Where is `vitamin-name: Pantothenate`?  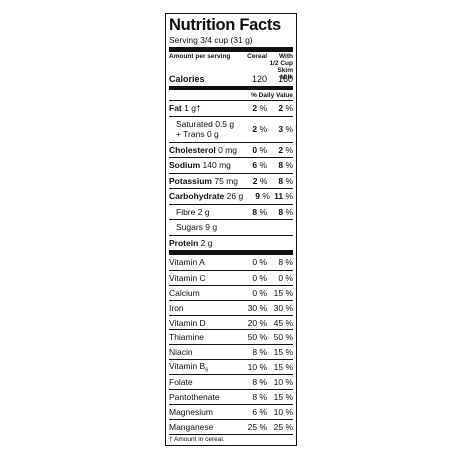
vitamin-name: Pantothenate is located at coordinates (194, 396).